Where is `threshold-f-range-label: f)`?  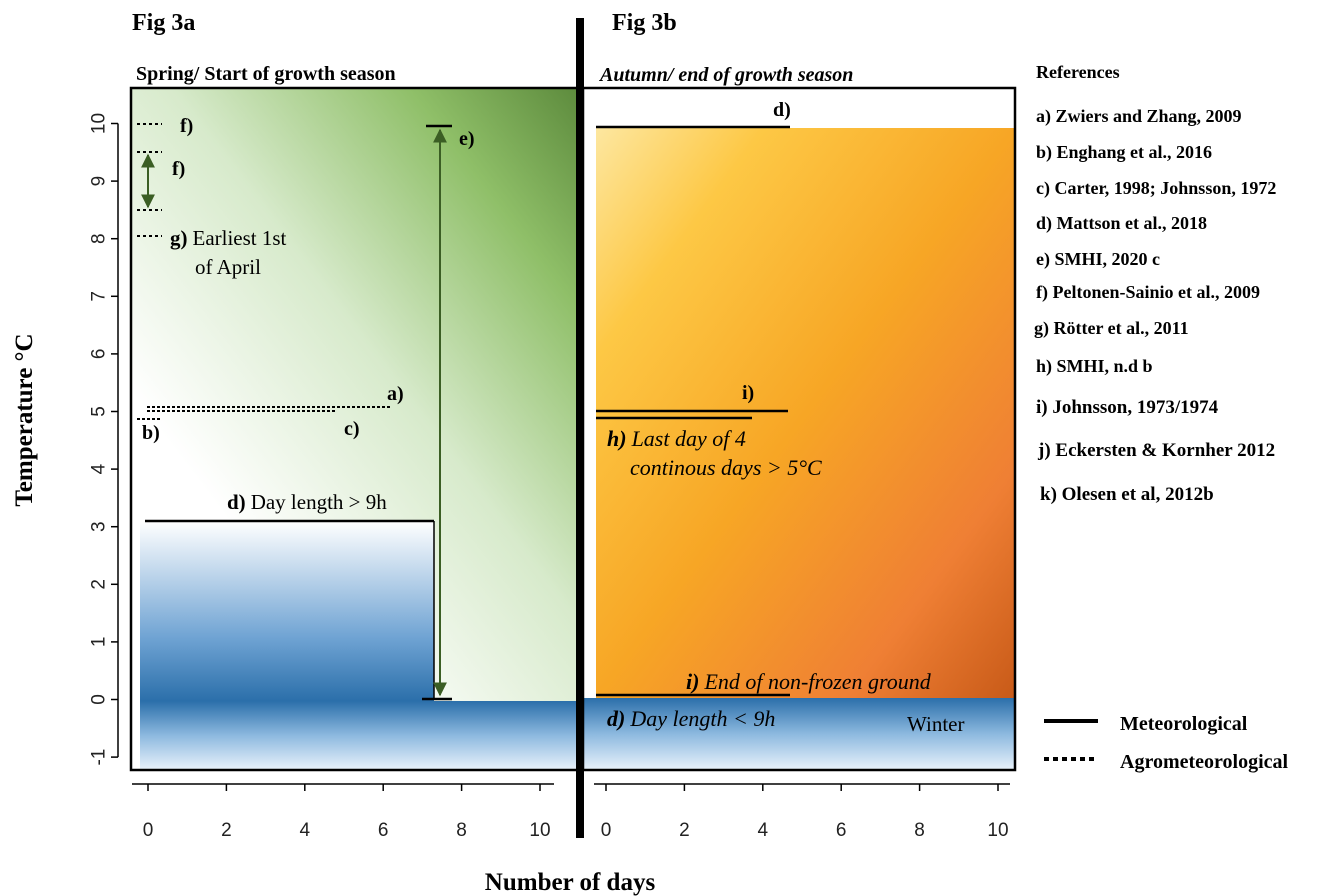 threshold-f-range-label: f) is located at coordinates (178, 169).